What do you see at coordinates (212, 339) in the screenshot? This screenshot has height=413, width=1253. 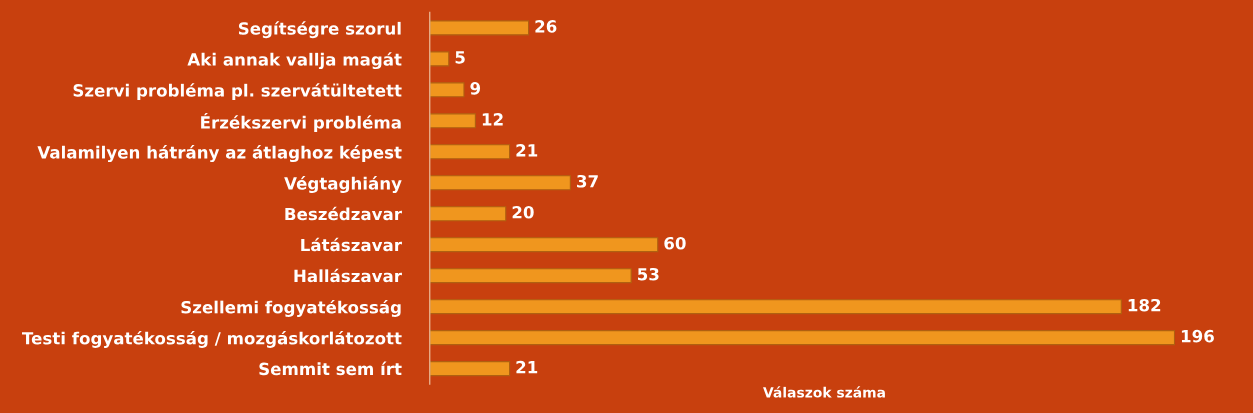 I see `y-tick-label: Testi fogyatékosság / mozgáskorlátozott` at bounding box center [212, 339].